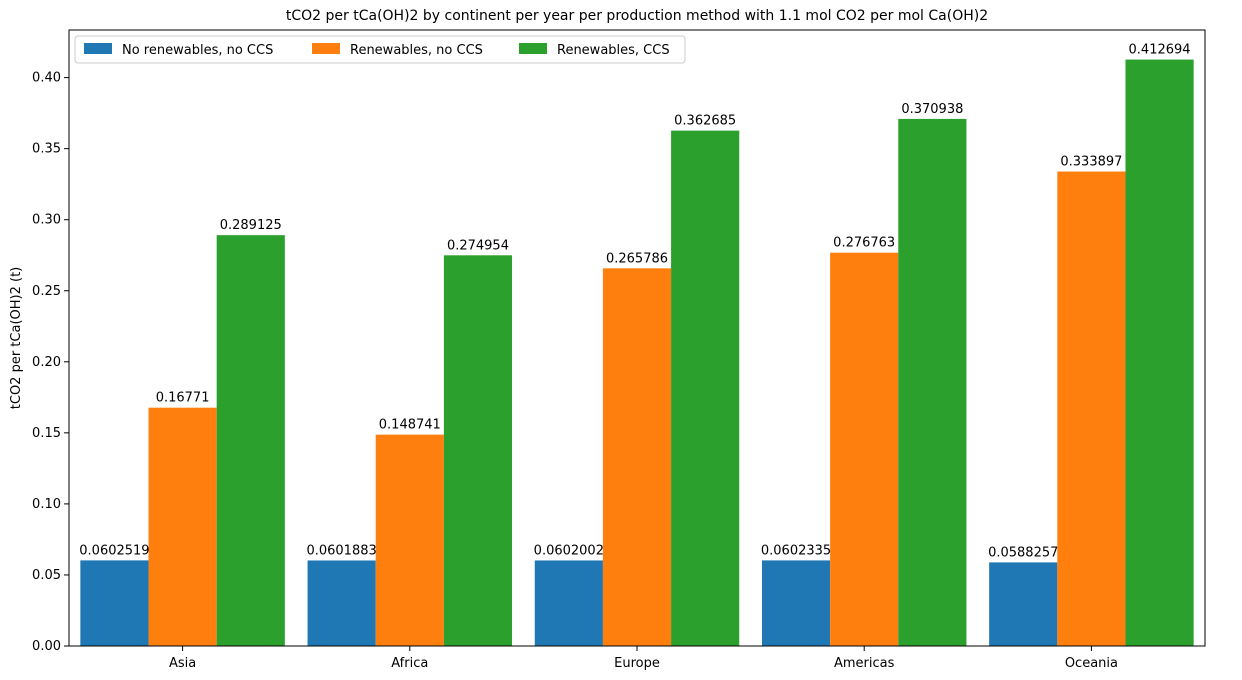 The width and height of the screenshot is (1242, 680). What do you see at coordinates (98, 48) in the screenshot?
I see `legend-swatch-no-renewables-no-ccs` at bounding box center [98, 48].